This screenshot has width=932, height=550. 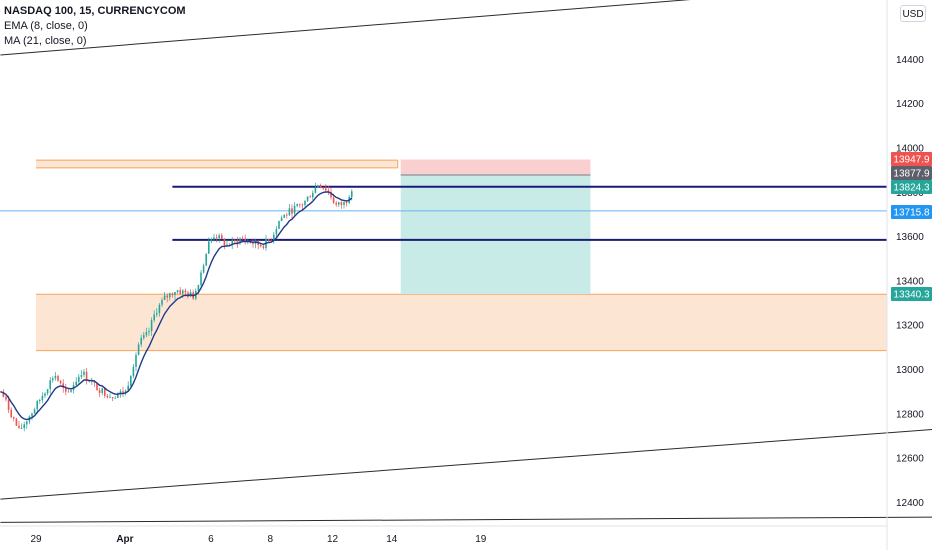 I want to click on price-tag-label: 13340.3, so click(x=911, y=295).